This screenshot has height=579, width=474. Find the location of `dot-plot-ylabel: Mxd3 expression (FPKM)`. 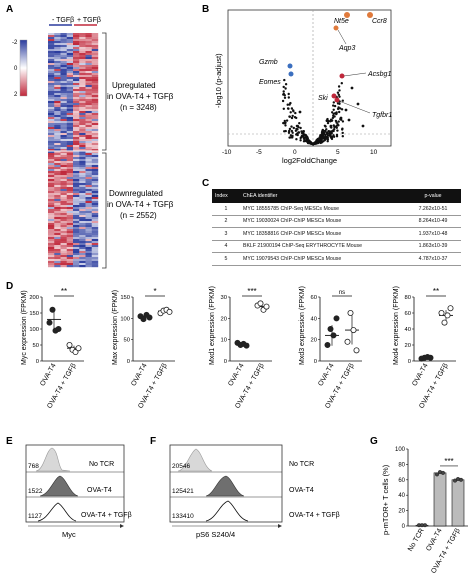

dot-plot-ylabel: Mxd3 expression (FPKM) is located at coordinates (302, 325).